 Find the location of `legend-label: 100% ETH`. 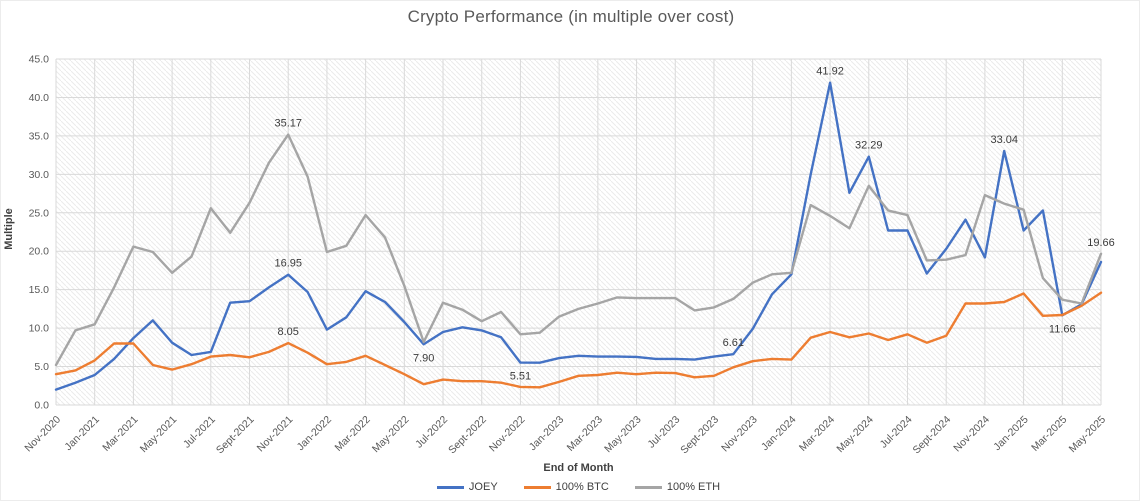

legend-label: 100% ETH is located at coordinates (693, 487).